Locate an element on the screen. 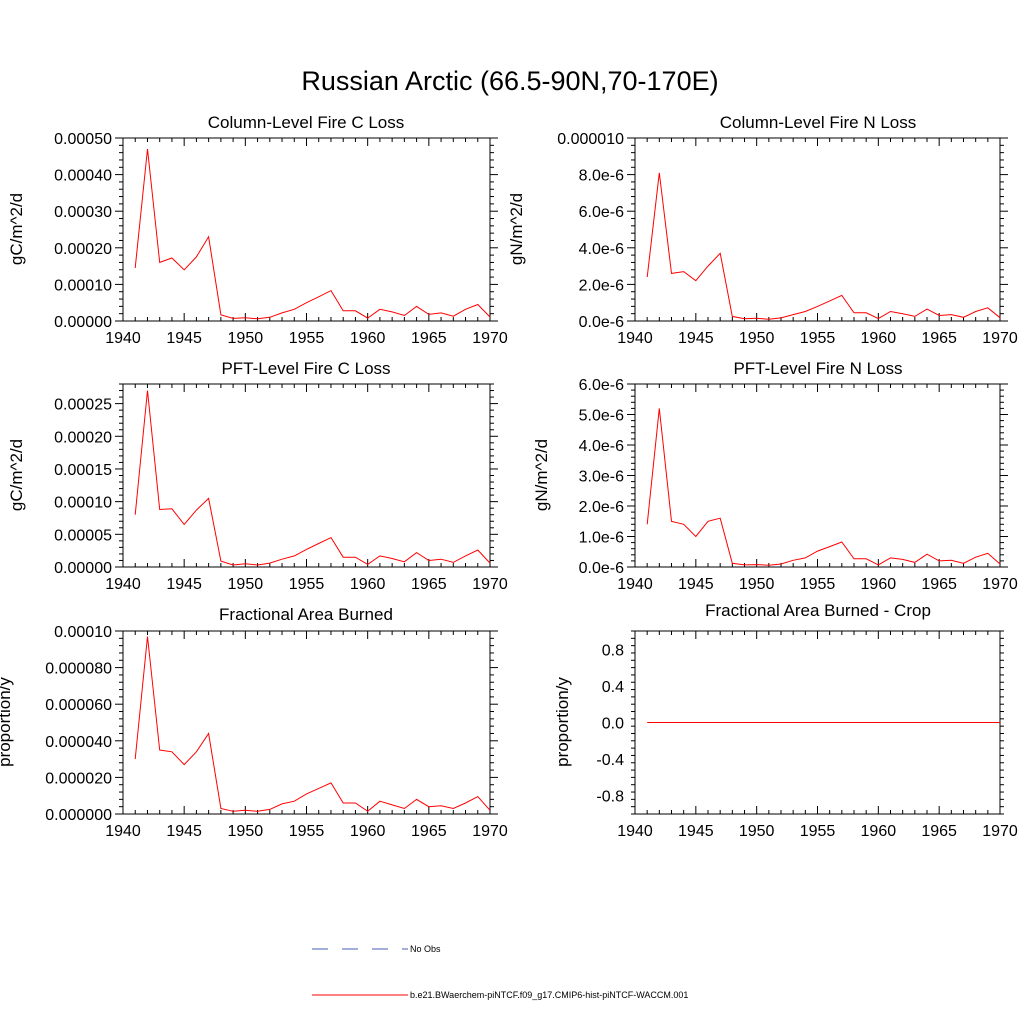 The height and width of the screenshot is (1024, 1024). y-tick-label: 0.000000 is located at coordinates (78, 815).